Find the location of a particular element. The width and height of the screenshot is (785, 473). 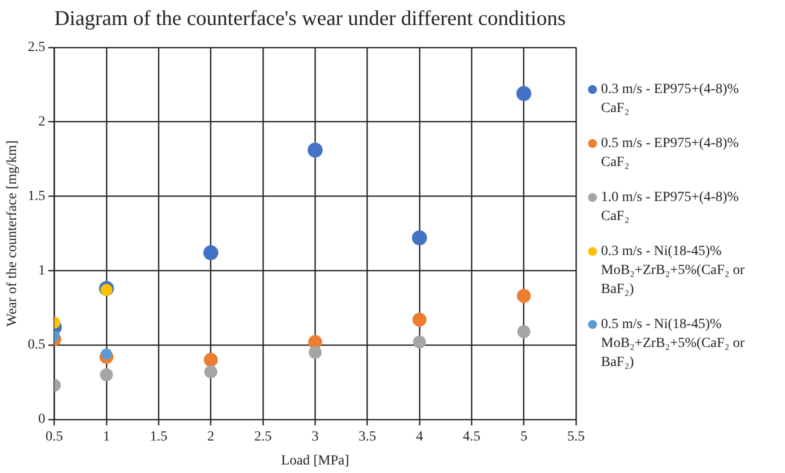

x-axis-title: Load [MPa] is located at coordinates (315, 460).